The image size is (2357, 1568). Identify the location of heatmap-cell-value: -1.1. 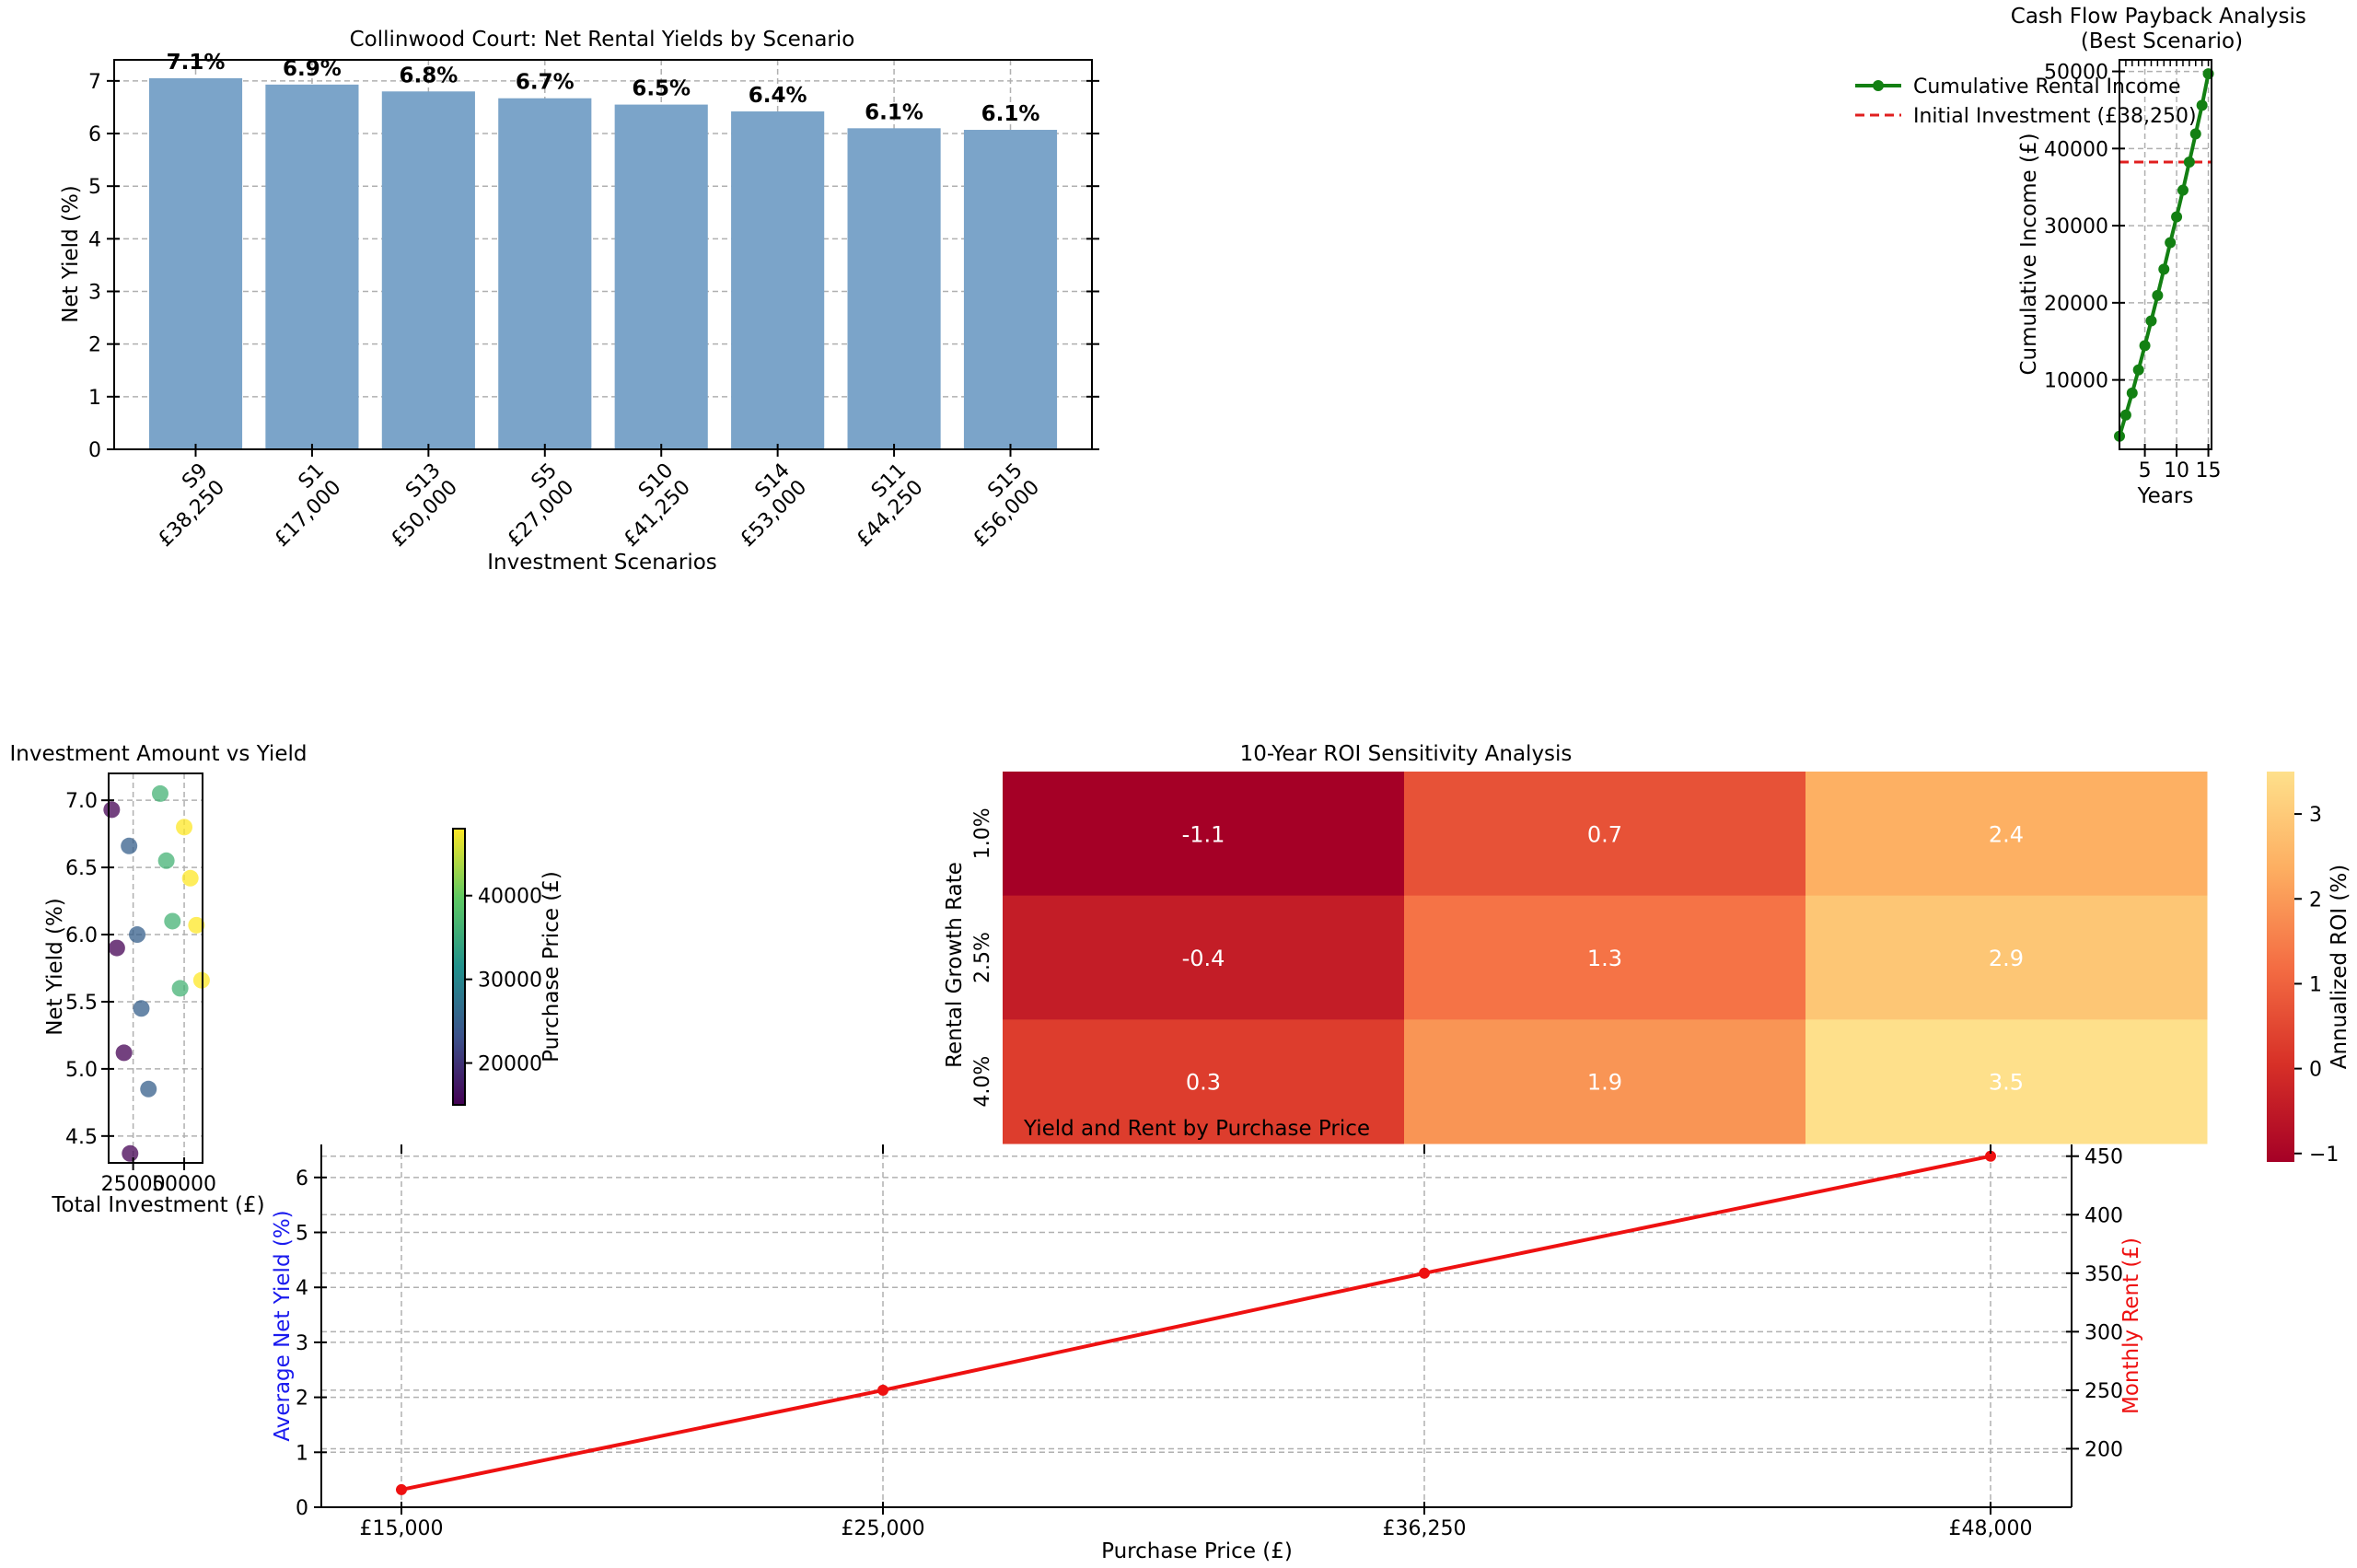
(1203, 834).